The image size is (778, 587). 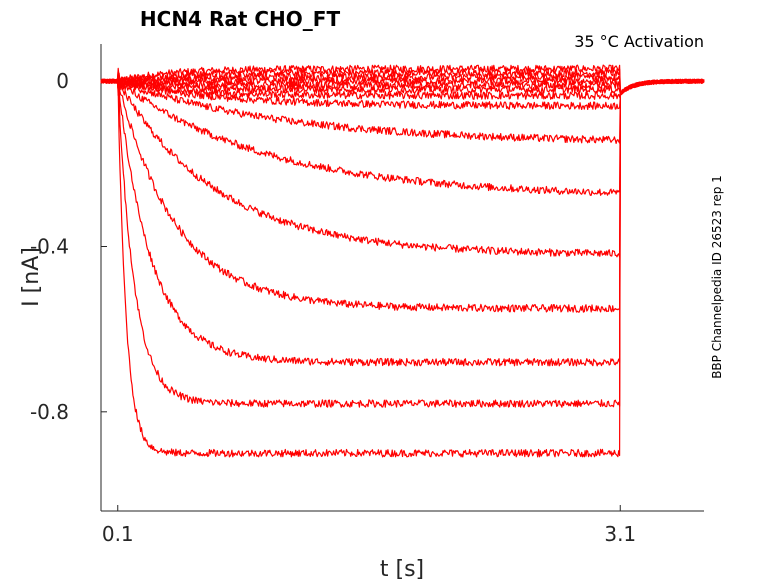 I want to click on x-tick-label: 3.1, so click(x=620, y=534).